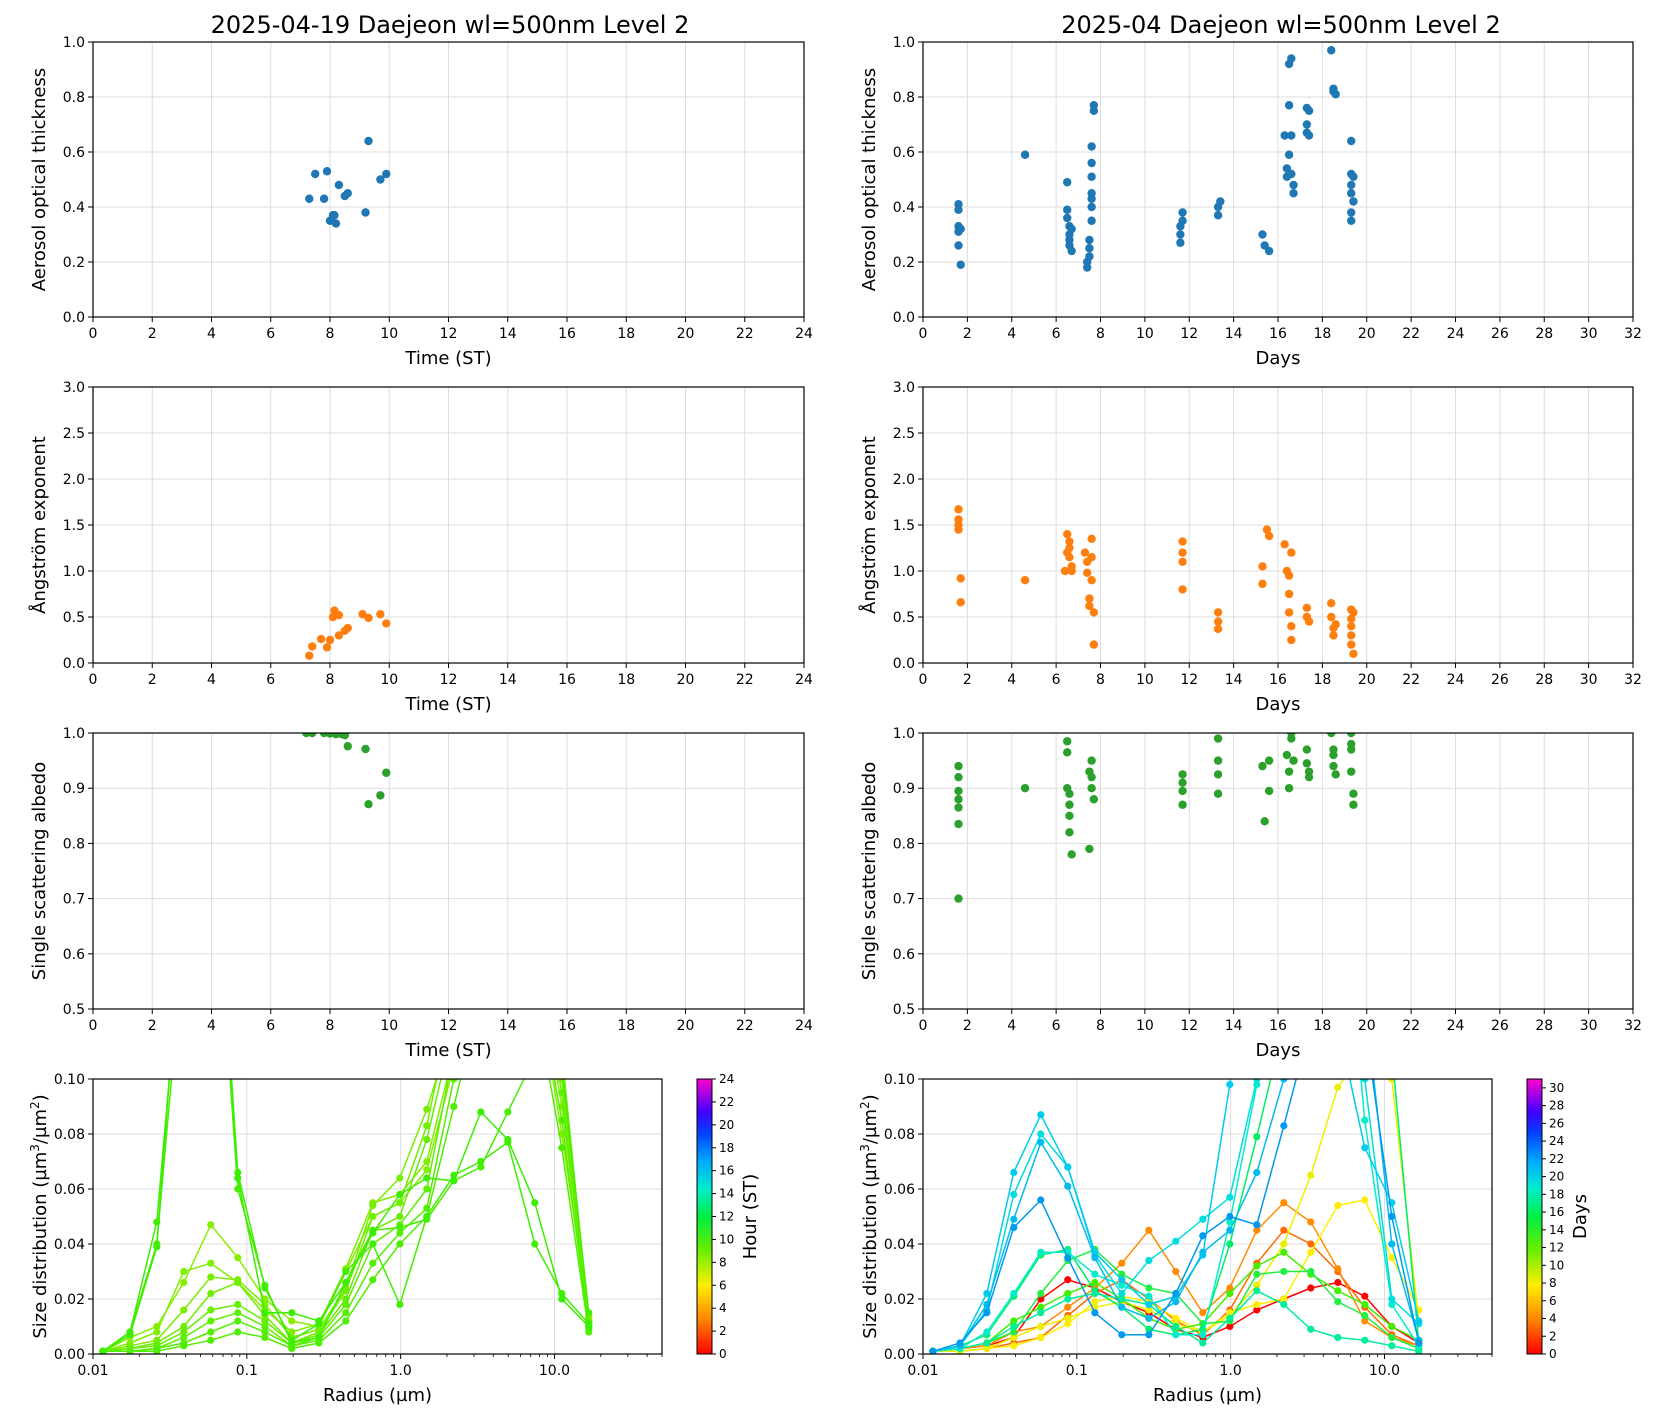  I want to click on y-tick-label: 0.8, so click(74, 98).